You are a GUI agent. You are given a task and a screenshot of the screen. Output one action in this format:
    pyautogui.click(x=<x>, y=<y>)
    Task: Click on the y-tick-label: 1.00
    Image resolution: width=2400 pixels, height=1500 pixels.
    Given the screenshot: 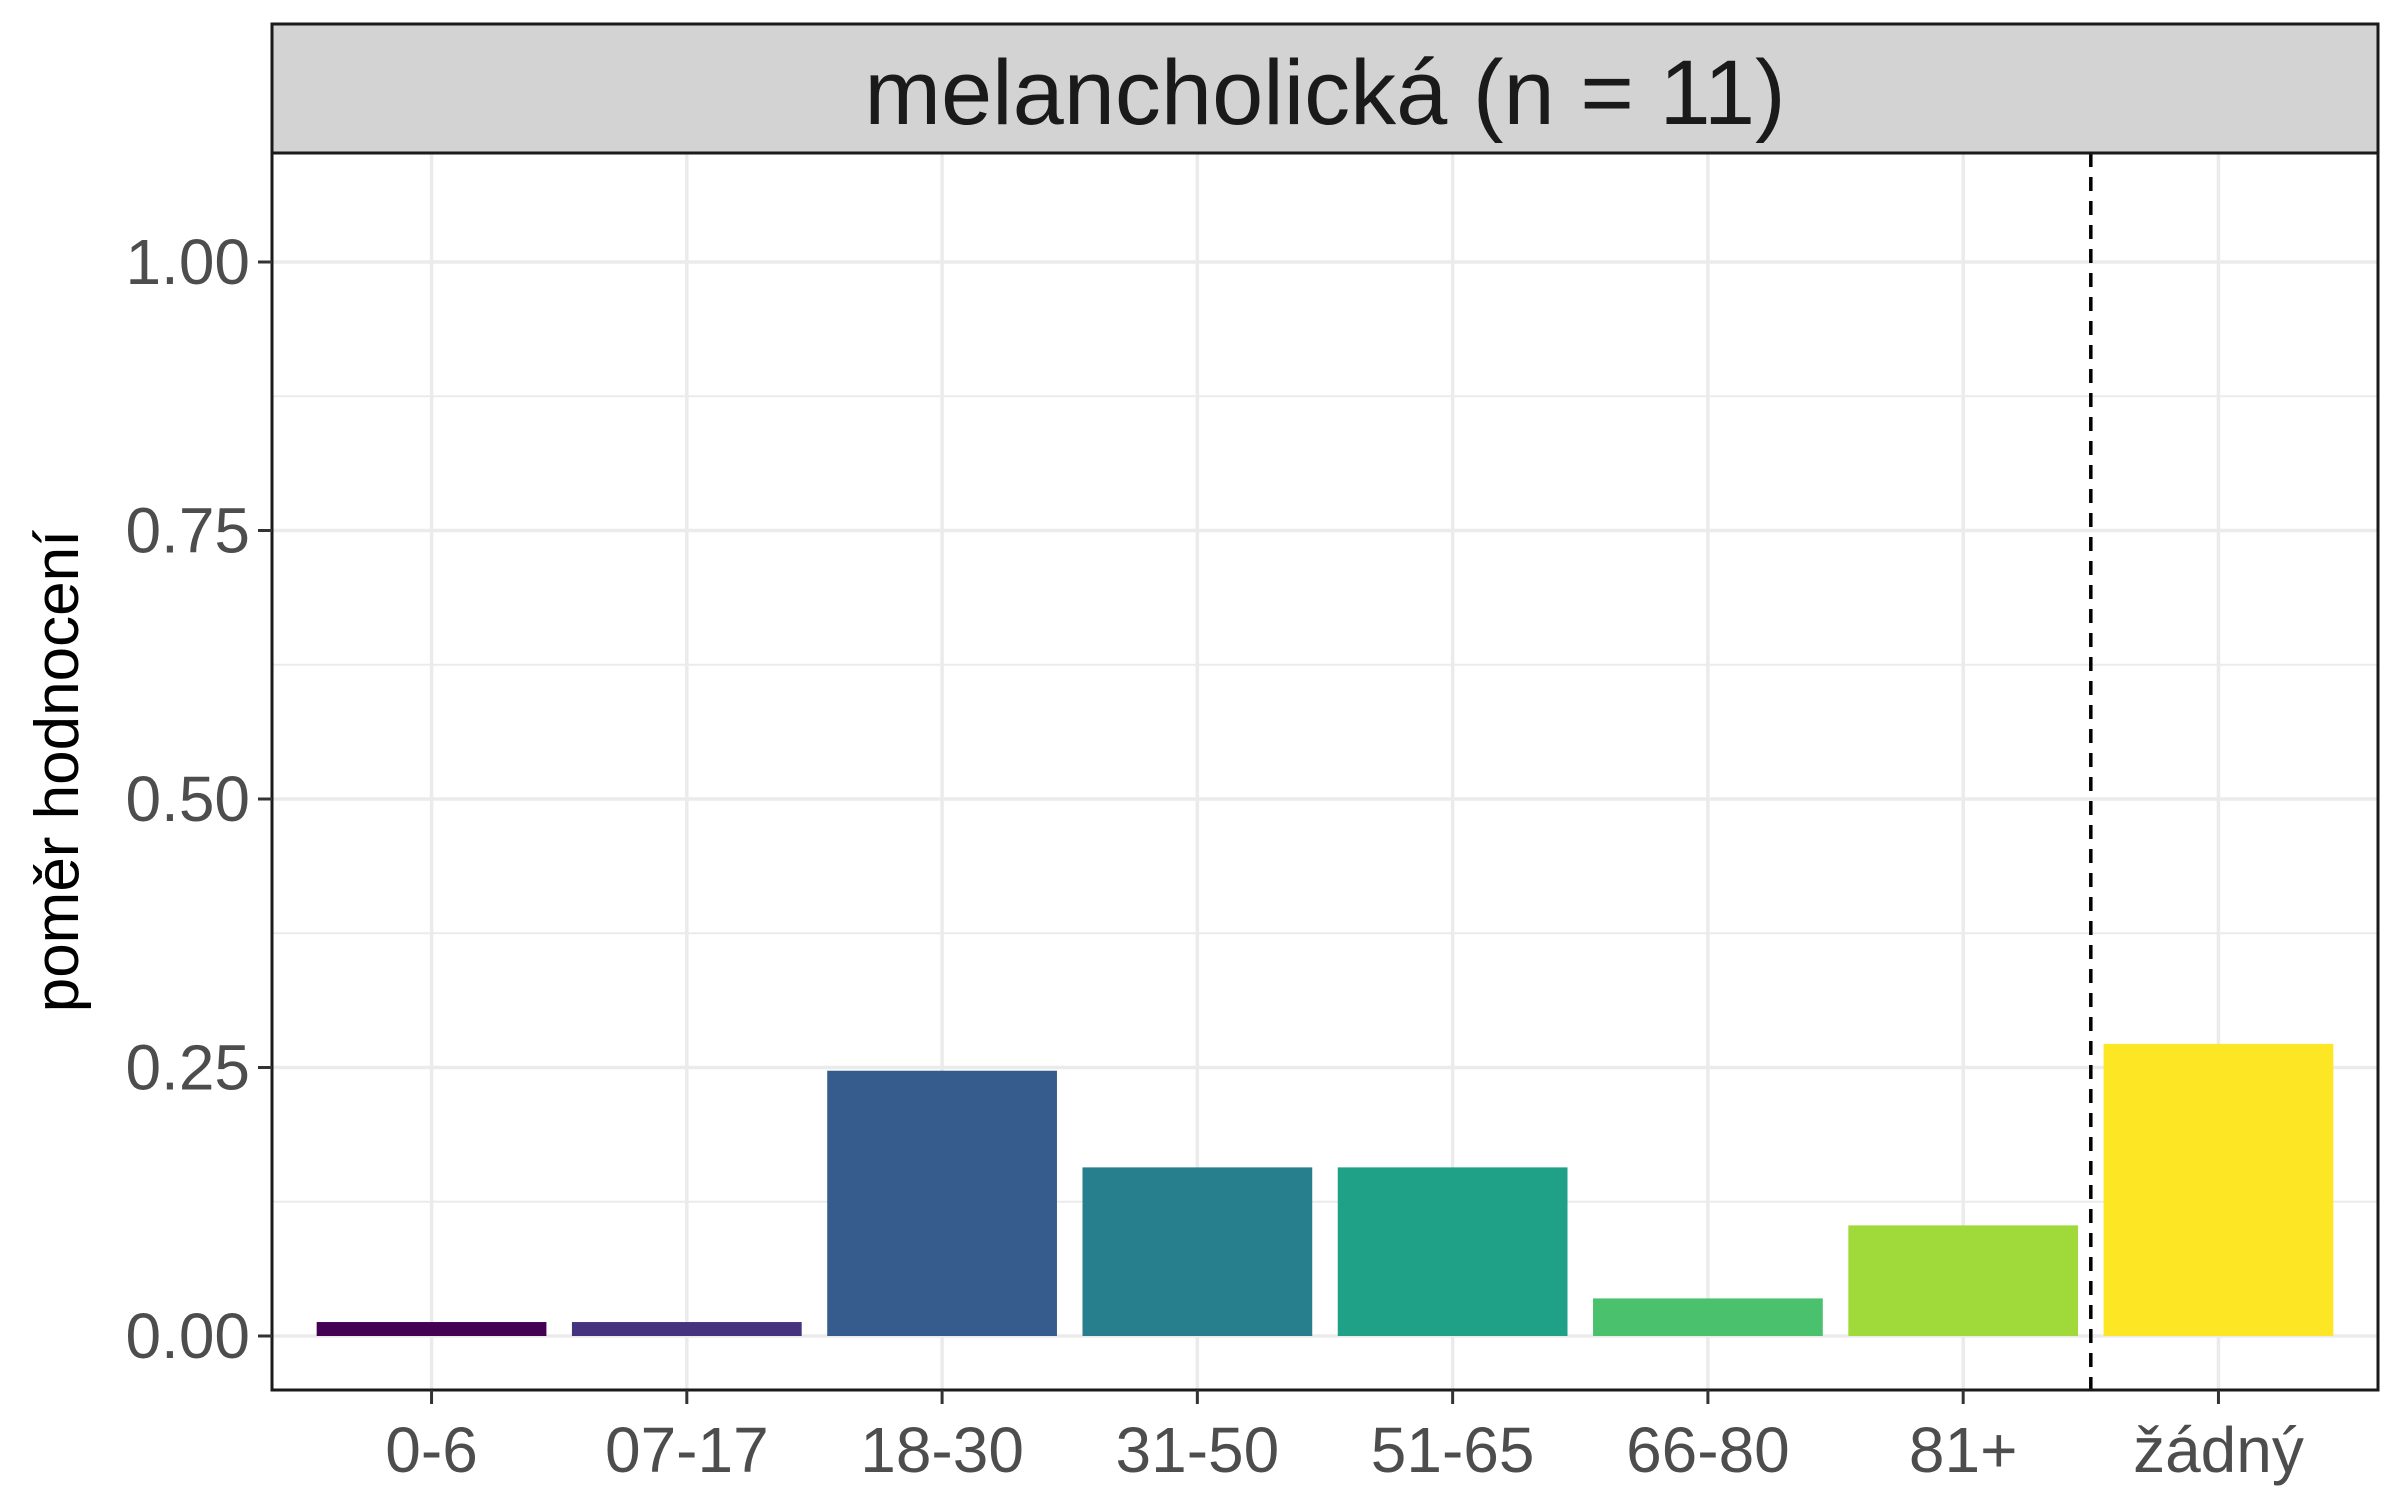 What is the action you would take?
    pyautogui.click(x=187, y=262)
    